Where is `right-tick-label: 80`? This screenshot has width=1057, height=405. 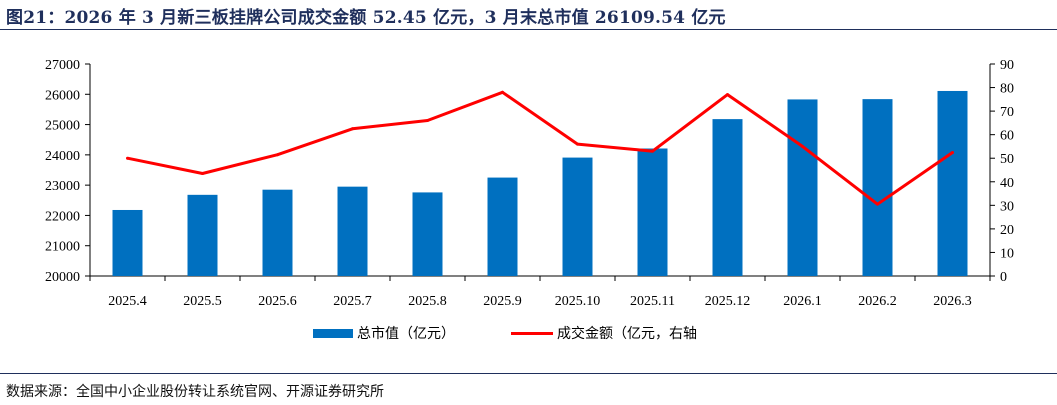
right-tick-label: 80 is located at coordinates (1007, 89).